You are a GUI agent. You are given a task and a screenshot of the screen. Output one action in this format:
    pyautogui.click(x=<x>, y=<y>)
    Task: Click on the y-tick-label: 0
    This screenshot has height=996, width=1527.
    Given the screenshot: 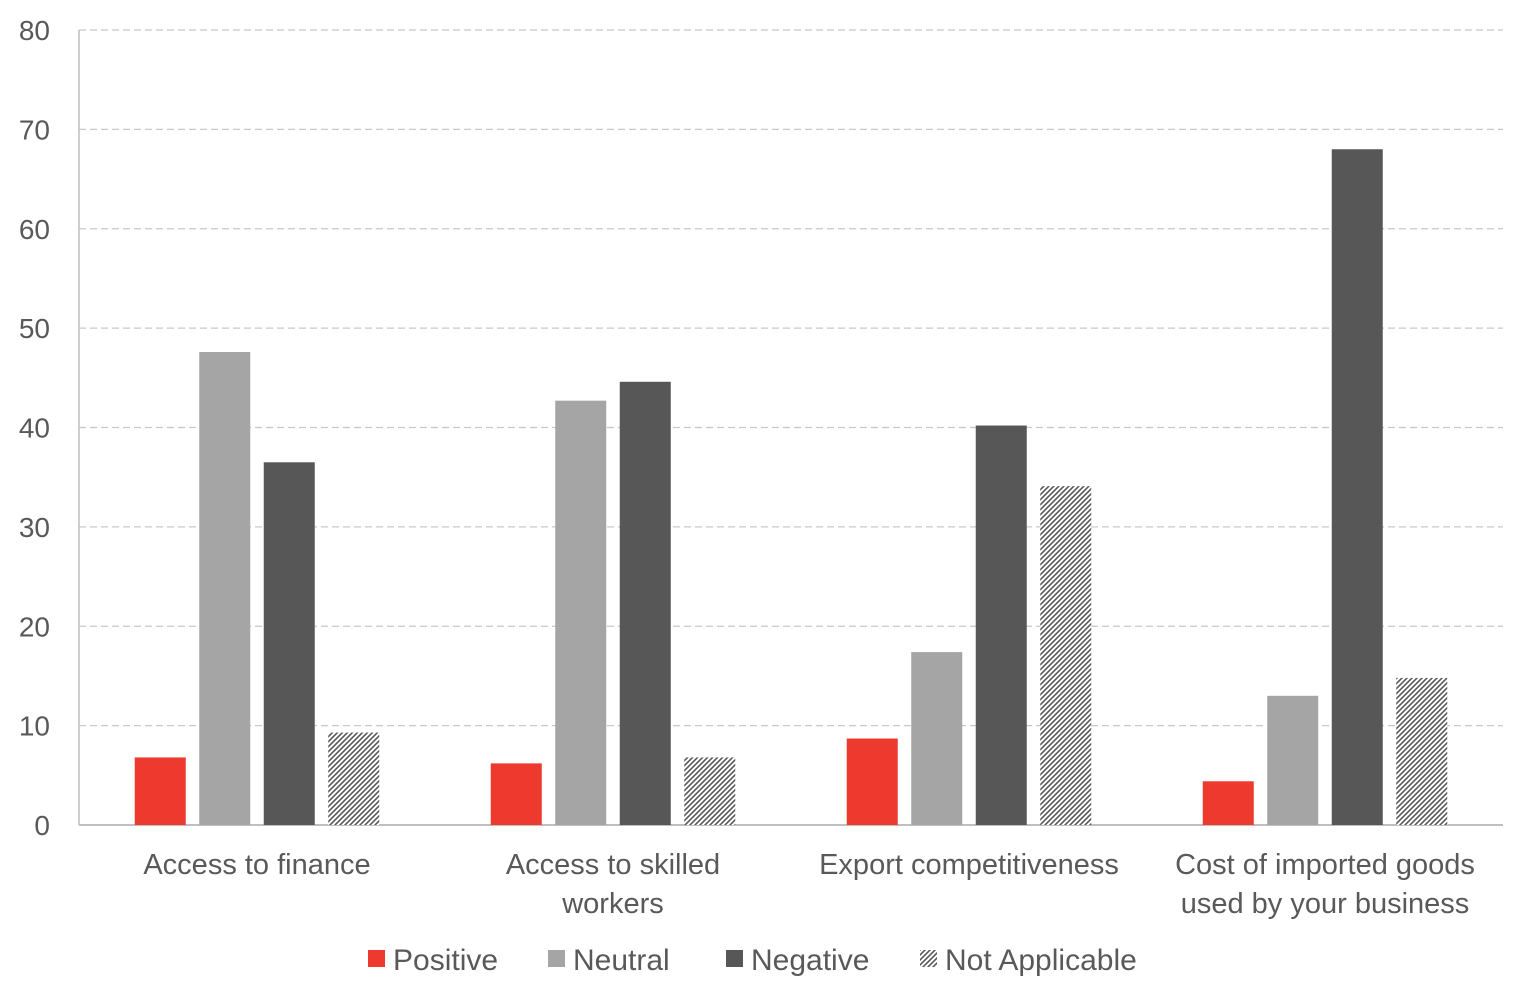 What is the action you would take?
    pyautogui.click(x=42, y=825)
    